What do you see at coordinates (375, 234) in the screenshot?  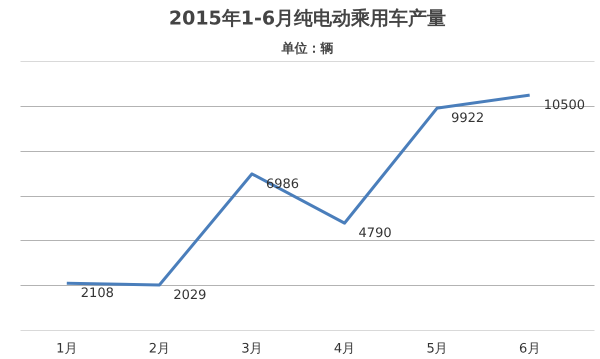 I see `data-label: 4790` at bounding box center [375, 234].